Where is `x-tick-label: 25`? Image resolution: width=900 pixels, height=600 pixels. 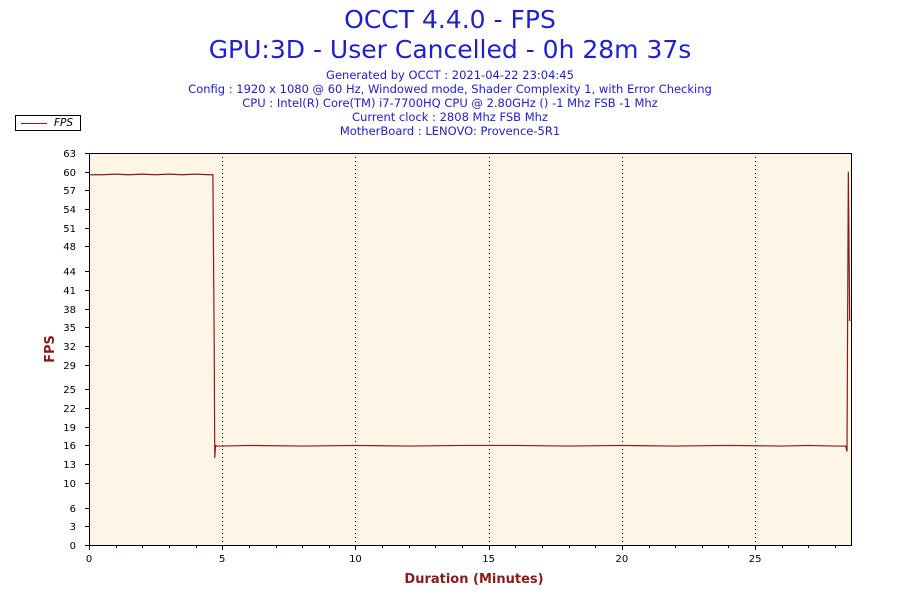 x-tick-label: 25 is located at coordinates (755, 559).